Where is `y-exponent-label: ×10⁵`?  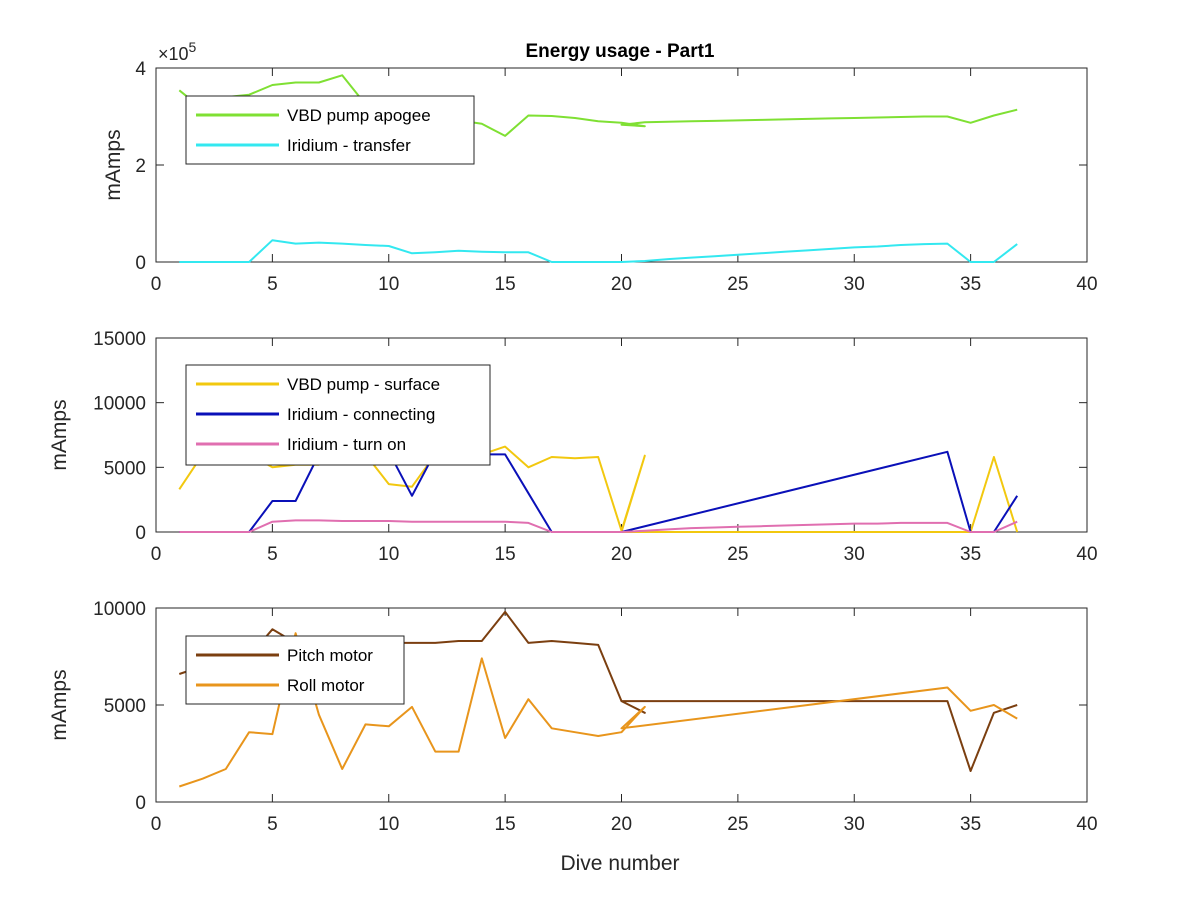
y-exponent-label: ×10⁵ is located at coordinates (177, 51).